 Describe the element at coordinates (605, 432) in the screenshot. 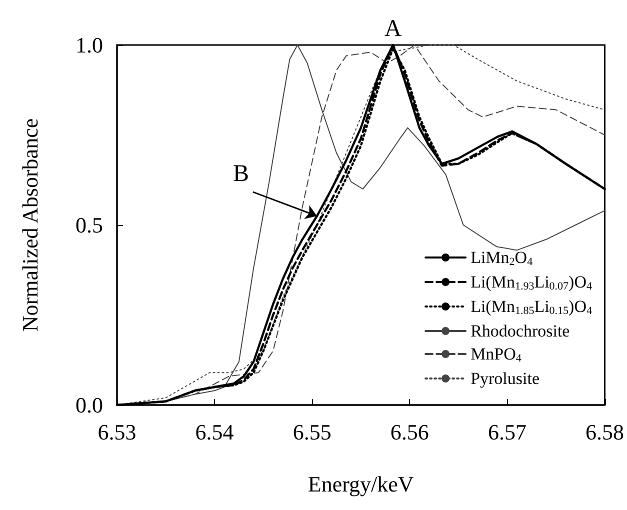

I see `x-tick-label: 6.58` at that location.